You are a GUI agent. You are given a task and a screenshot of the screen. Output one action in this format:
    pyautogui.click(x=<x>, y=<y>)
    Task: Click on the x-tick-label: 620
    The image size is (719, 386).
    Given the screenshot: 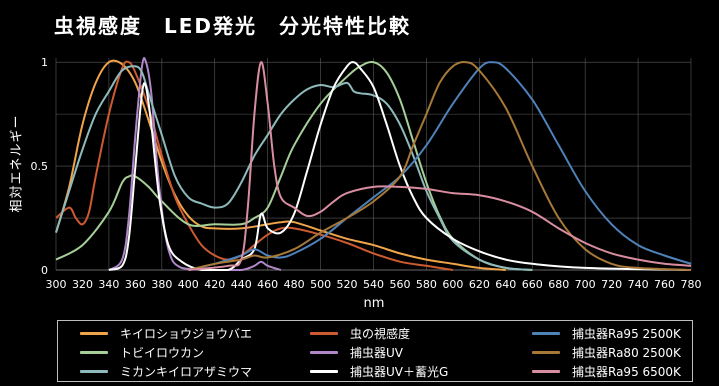 What is the action you would take?
    pyautogui.click(x=479, y=284)
    